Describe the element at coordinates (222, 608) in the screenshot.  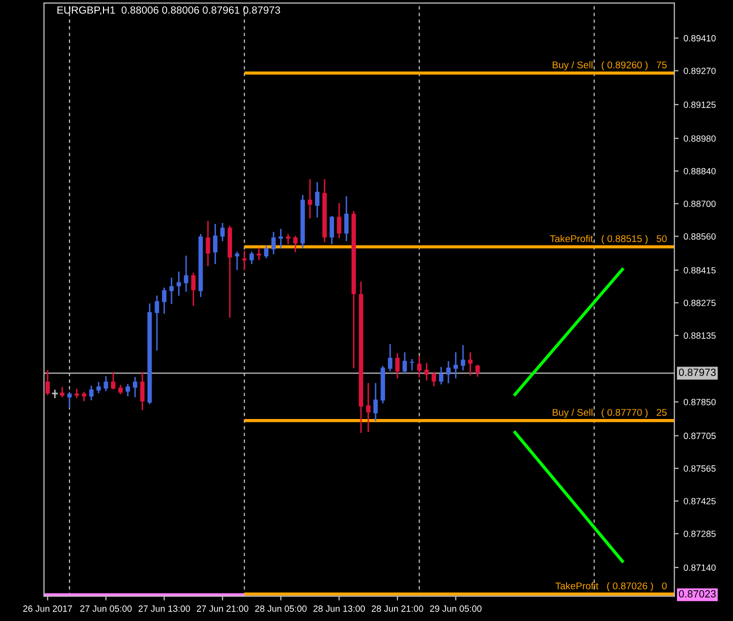
I see `x-tick-label: 27 Jun 21:00` at that location.